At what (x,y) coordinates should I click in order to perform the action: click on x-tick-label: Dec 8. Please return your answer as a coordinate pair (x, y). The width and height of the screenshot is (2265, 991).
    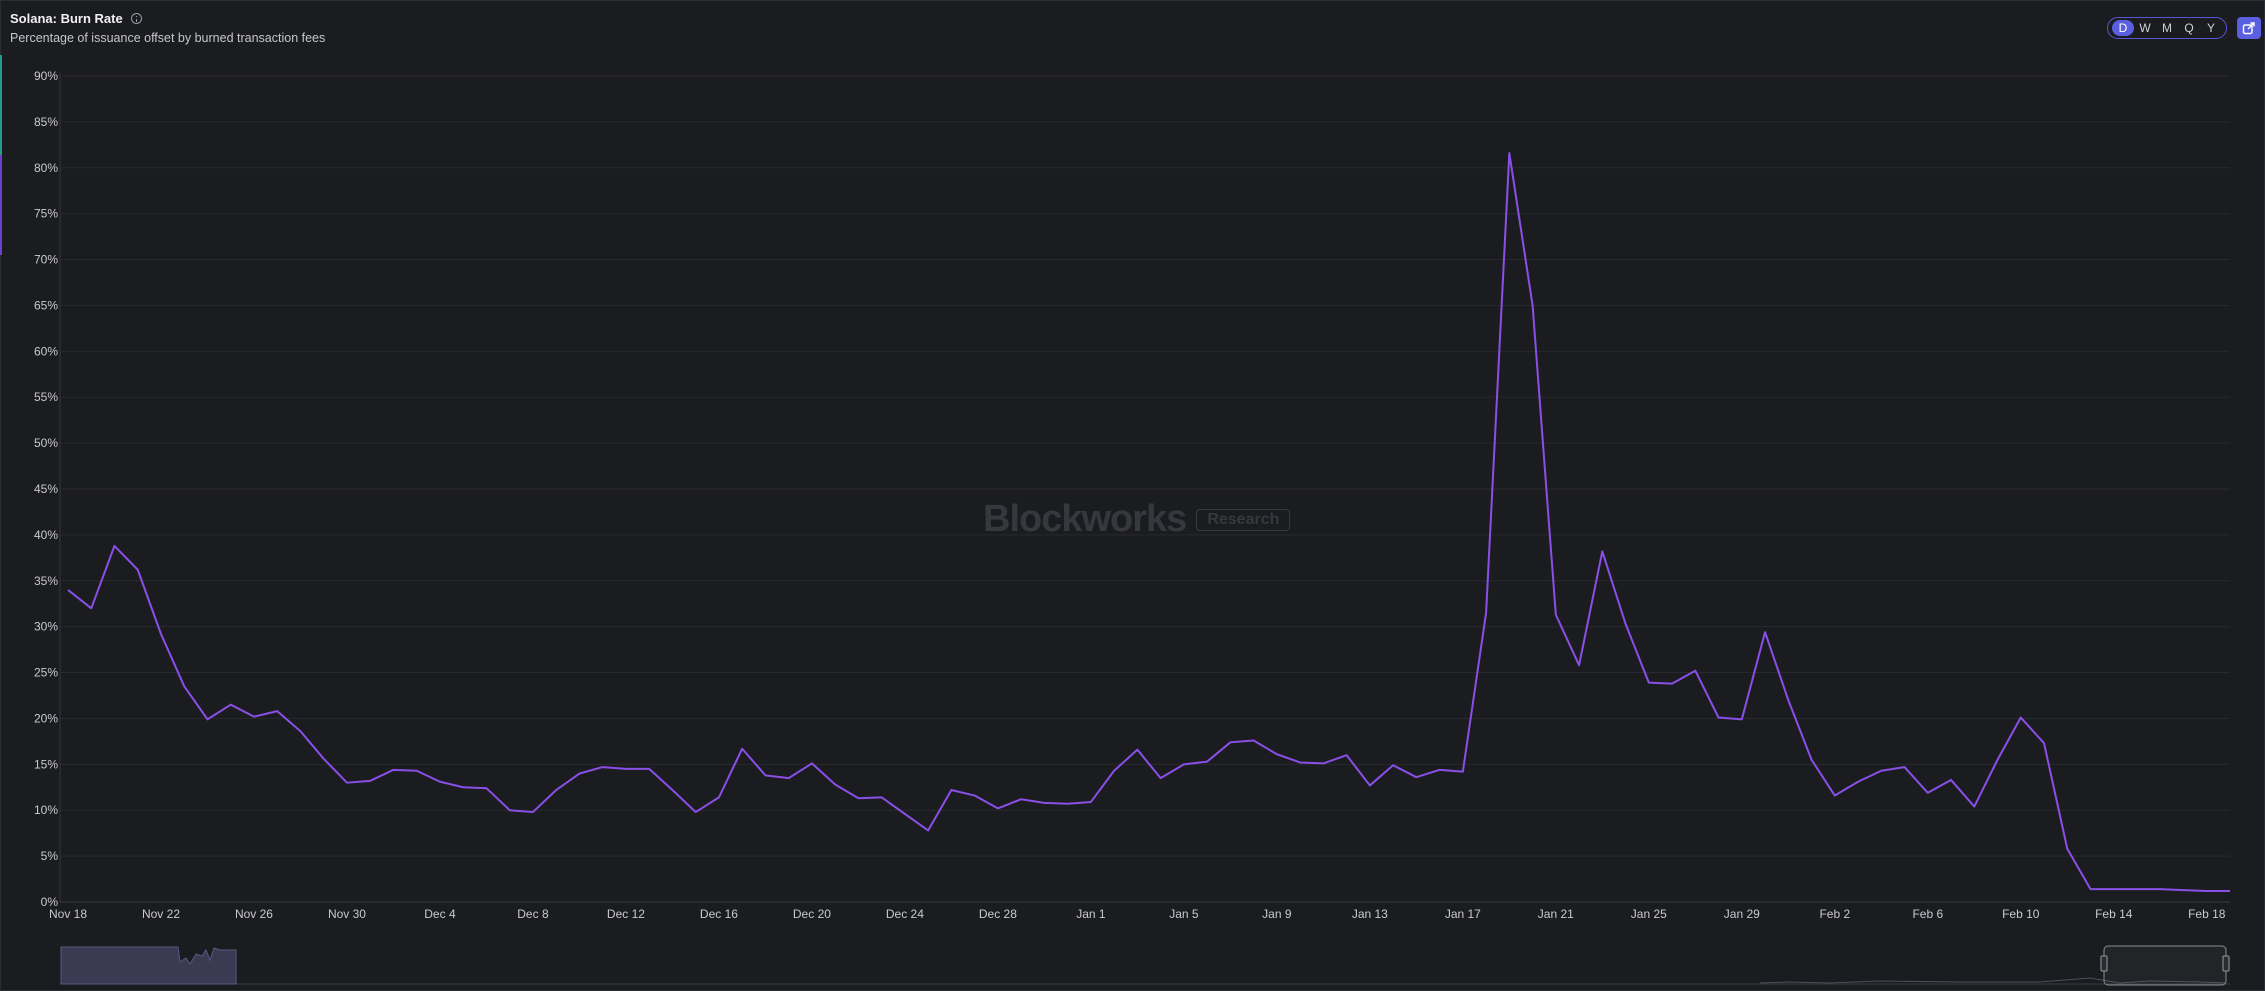
    Looking at the image, I should click on (533, 914).